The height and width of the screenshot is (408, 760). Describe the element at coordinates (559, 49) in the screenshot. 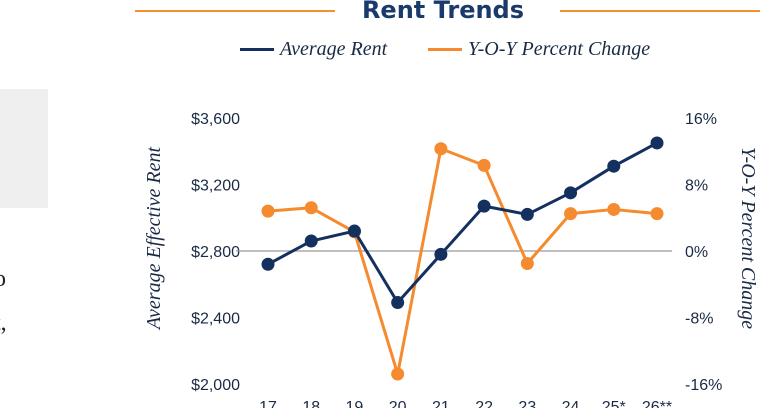

I see `legend-label-yoy-change: Y-O-Y Percent Change` at that location.